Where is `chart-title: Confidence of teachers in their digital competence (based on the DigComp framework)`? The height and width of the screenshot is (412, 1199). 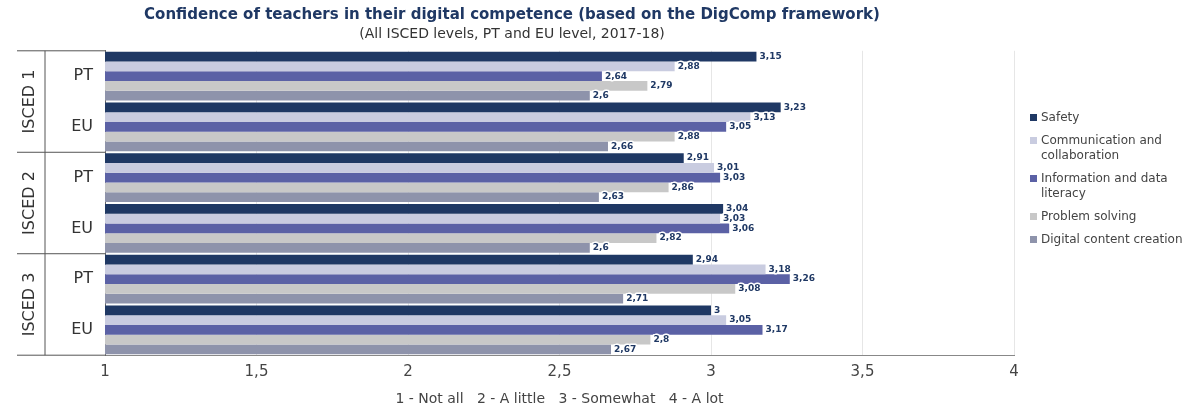 chart-title: Confidence of teachers in their digital competence (based on the DigComp framework) is located at coordinates (512, 13).